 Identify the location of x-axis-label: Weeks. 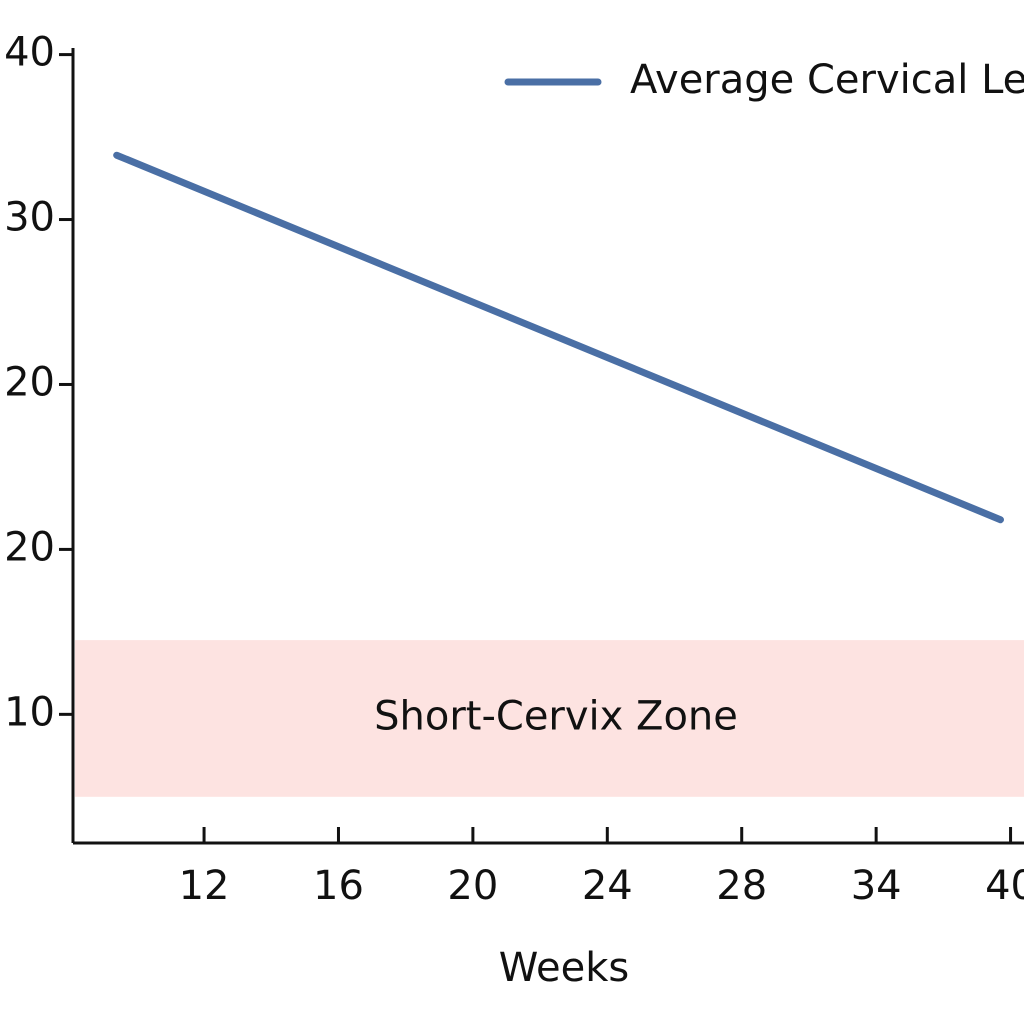
(564, 968).